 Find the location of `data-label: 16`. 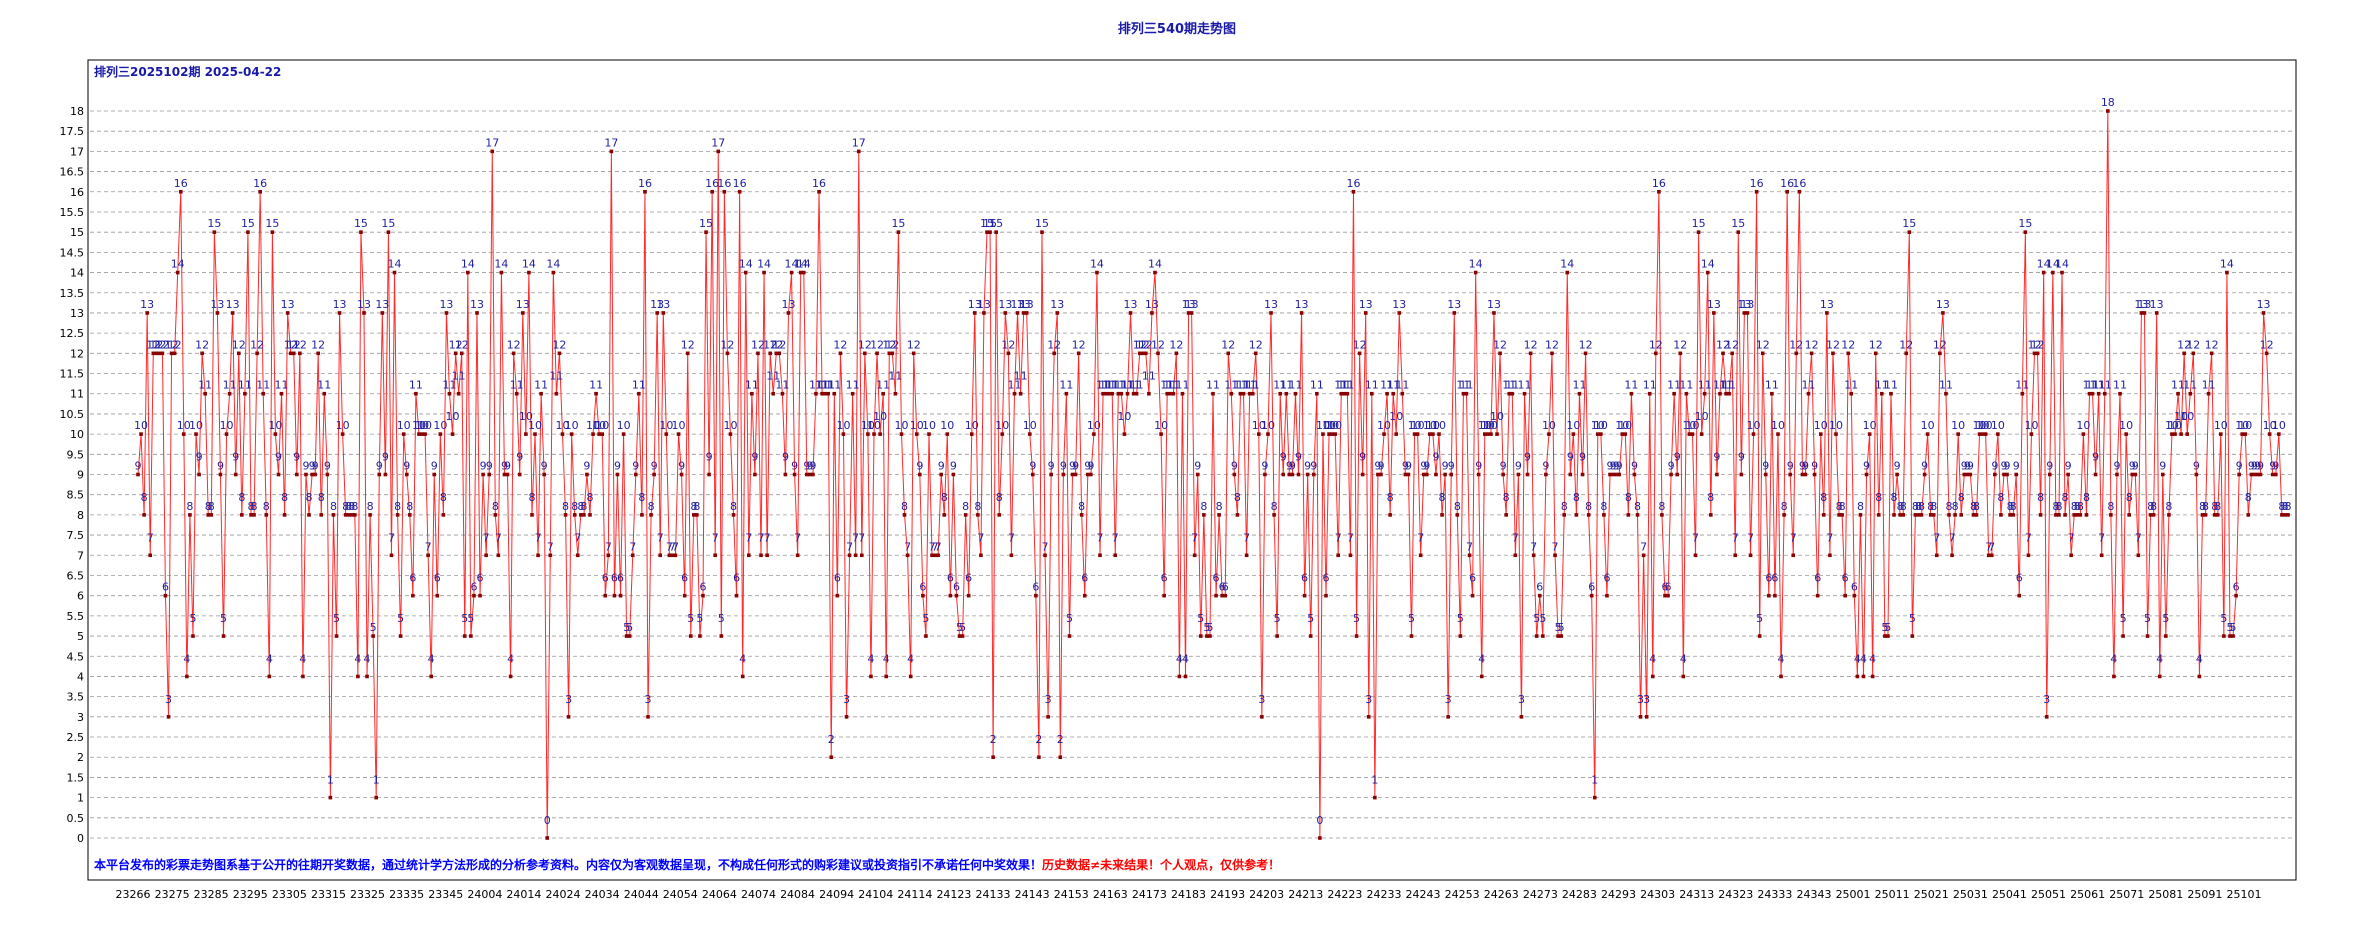

data-label: 16 is located at coordinates (712, 183).